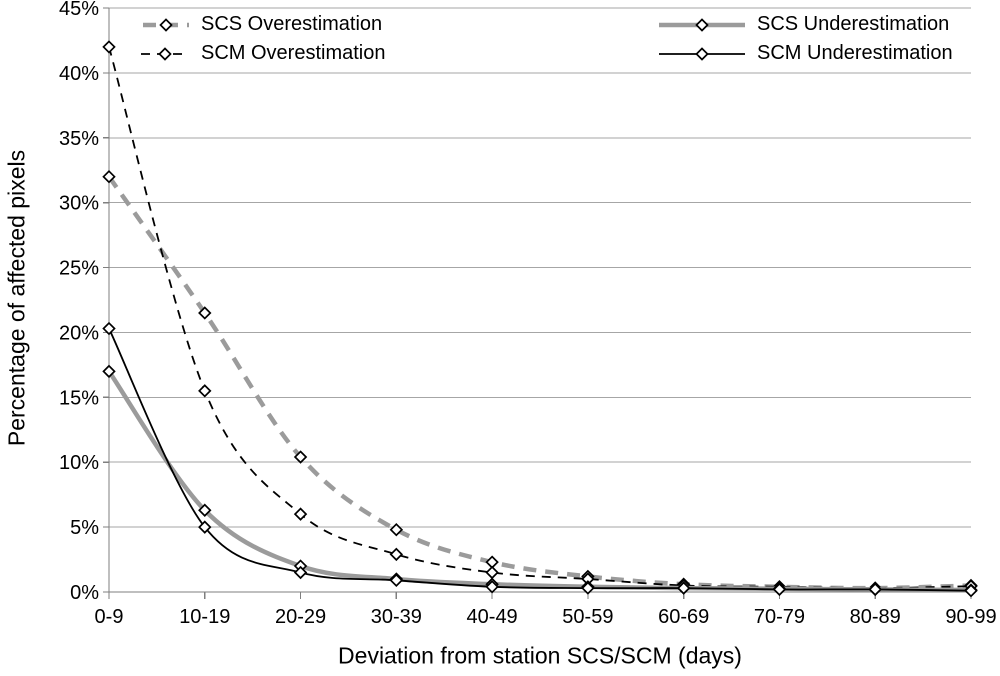 The width and height of the screenshot is (1000, 676). Describe the element at coordinates (683, 617) in the screenshot. I see `x-tick-label: 60-69` at that location.